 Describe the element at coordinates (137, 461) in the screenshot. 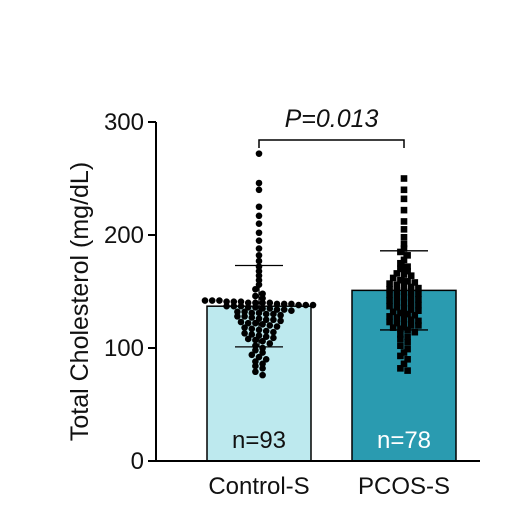

I see `y-tick-label-0: 0` at that location.